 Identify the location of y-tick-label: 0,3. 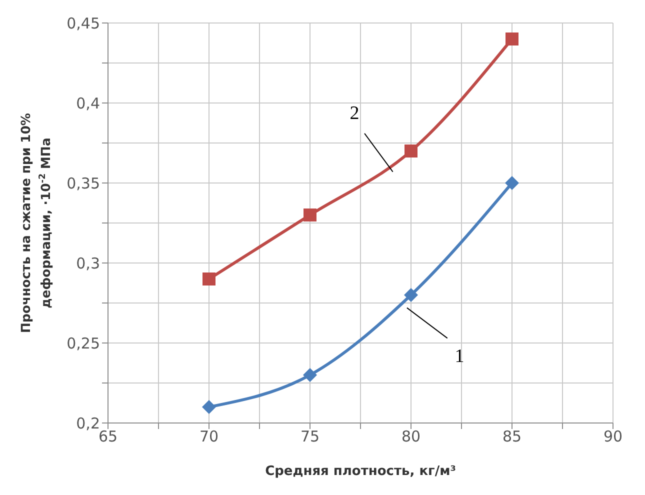
(88, 263).